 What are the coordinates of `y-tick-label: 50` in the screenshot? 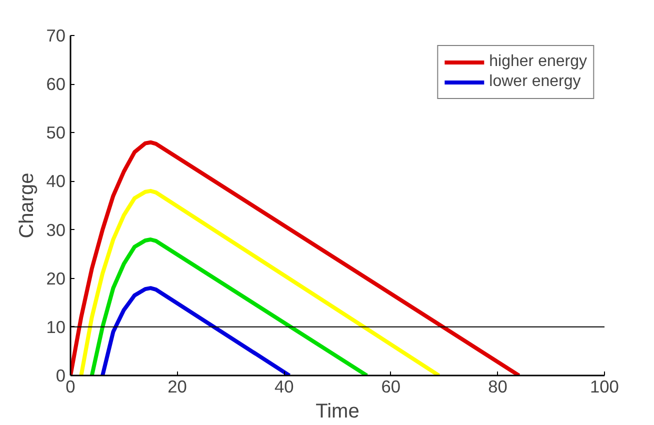 It's located at (56, 132).